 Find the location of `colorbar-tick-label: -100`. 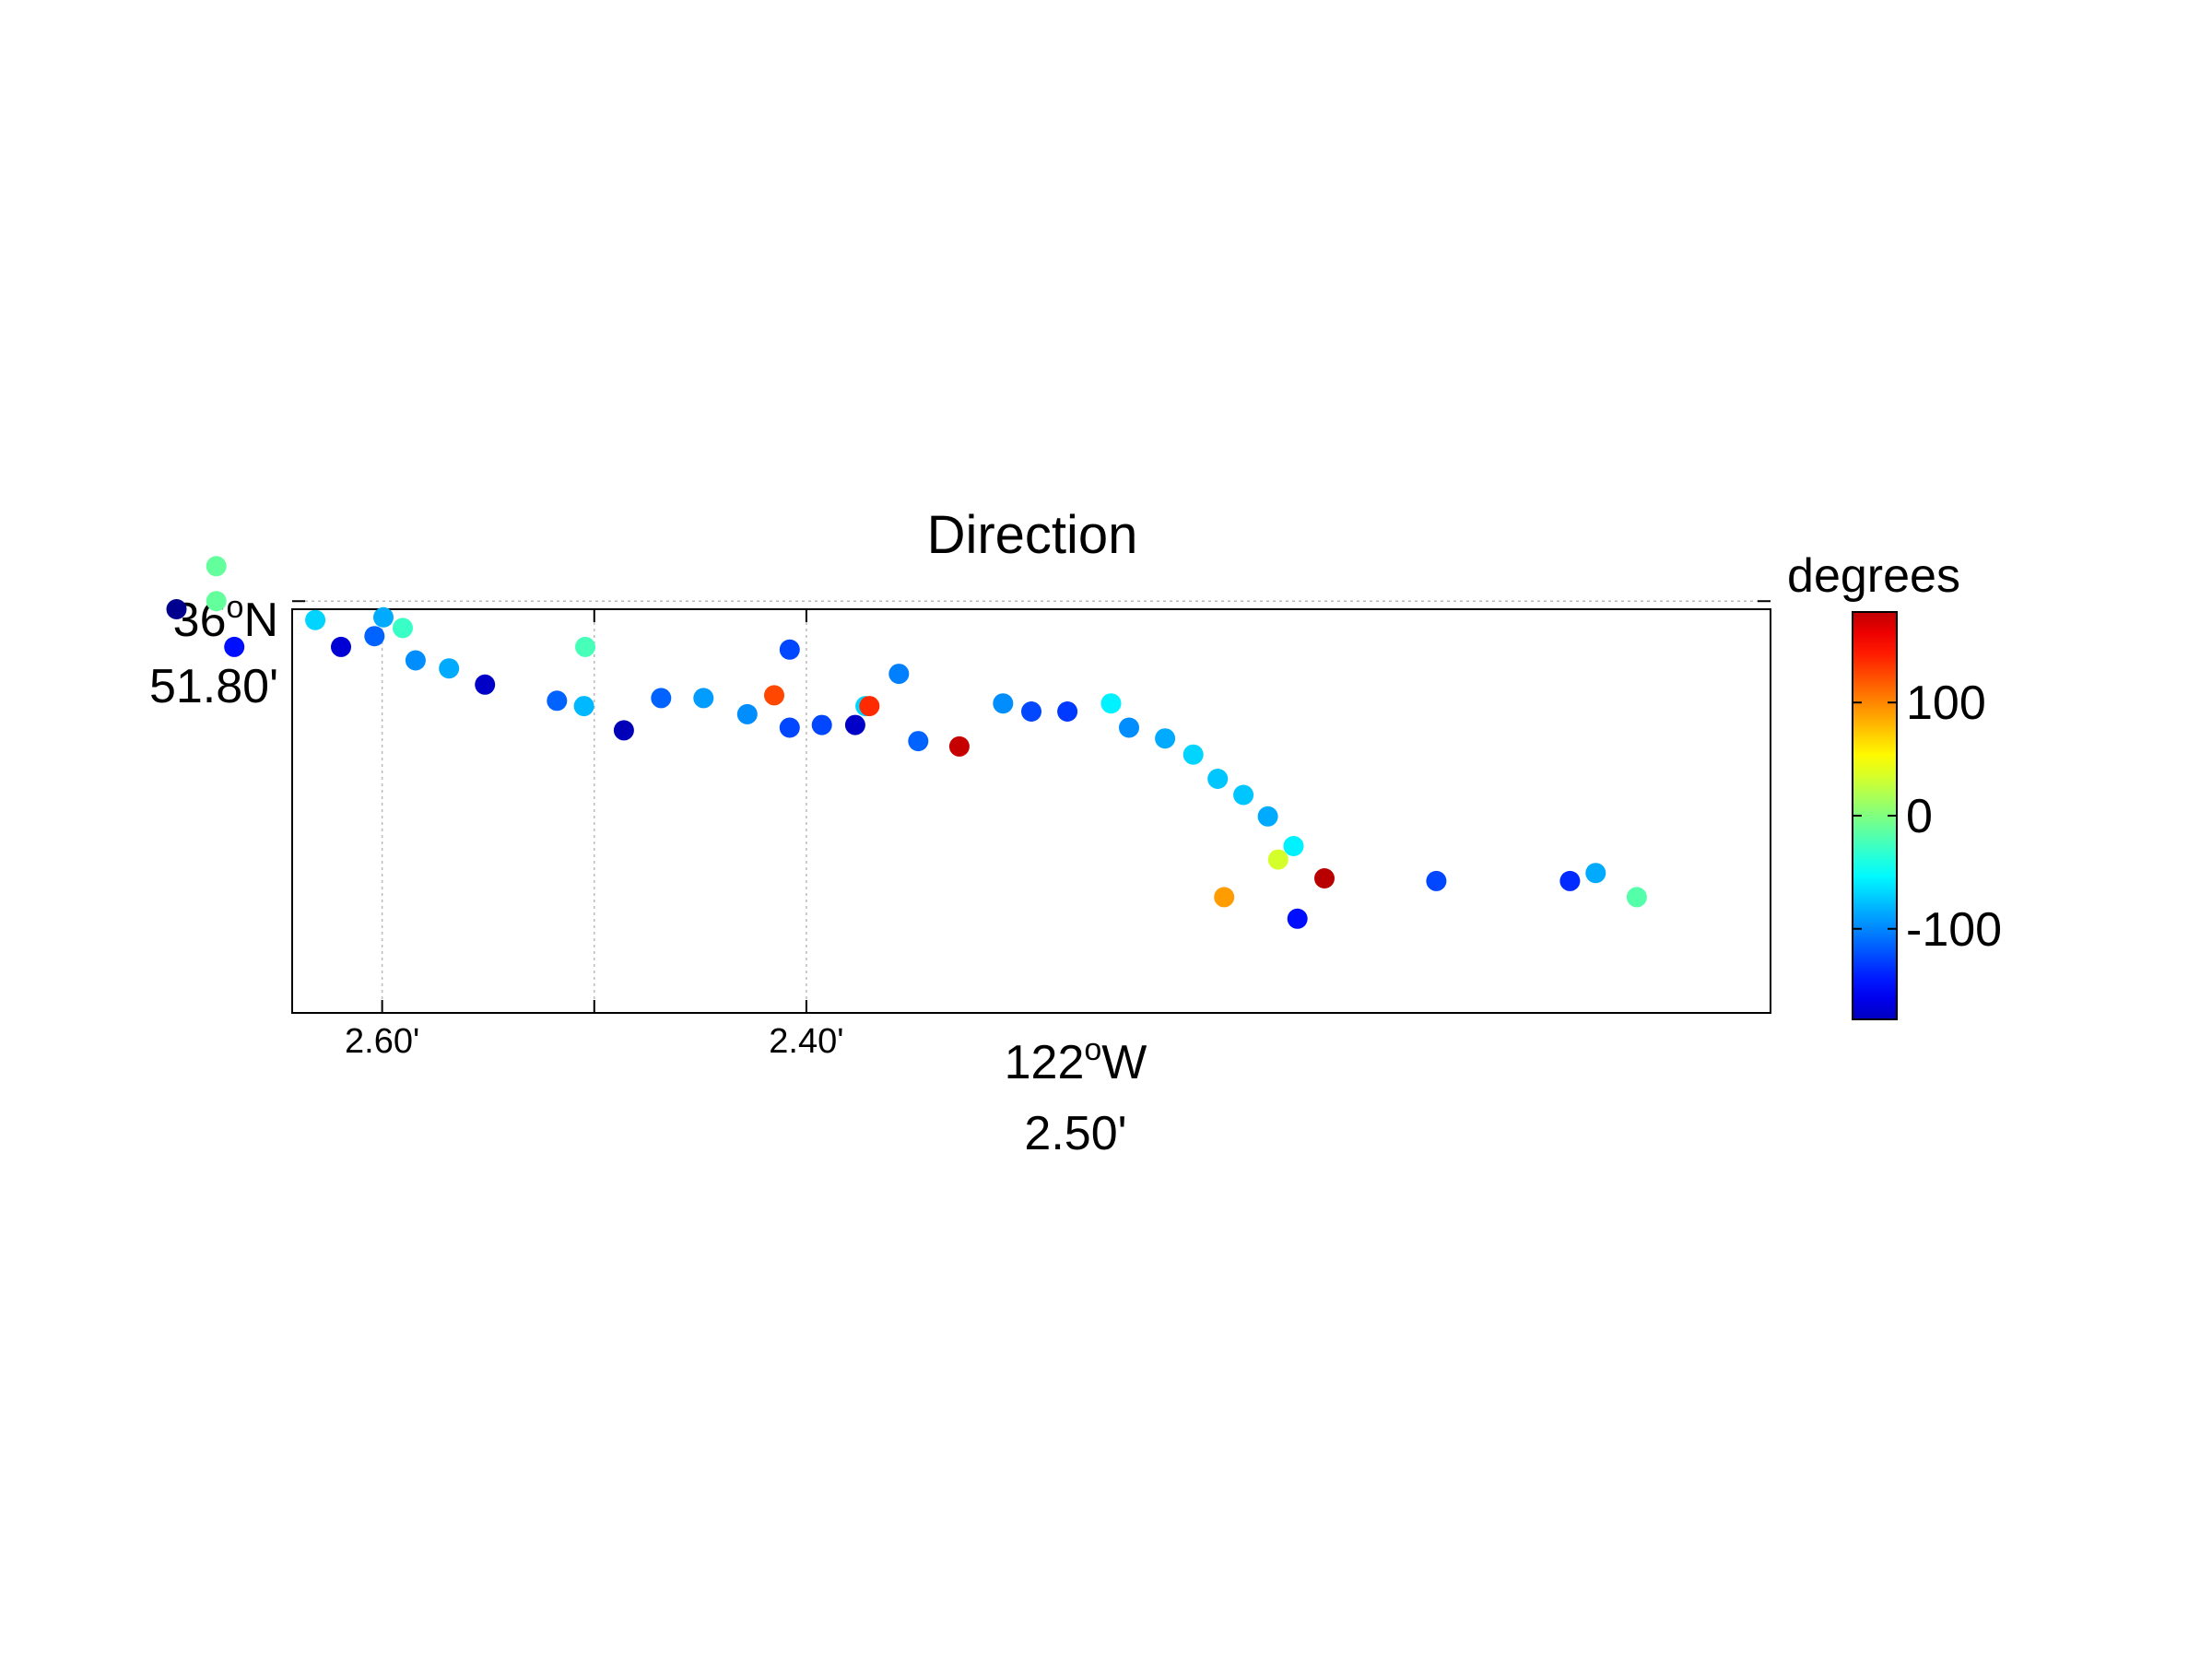

colorbar-tick-label: -100 is located at coordinates (1954, 930).